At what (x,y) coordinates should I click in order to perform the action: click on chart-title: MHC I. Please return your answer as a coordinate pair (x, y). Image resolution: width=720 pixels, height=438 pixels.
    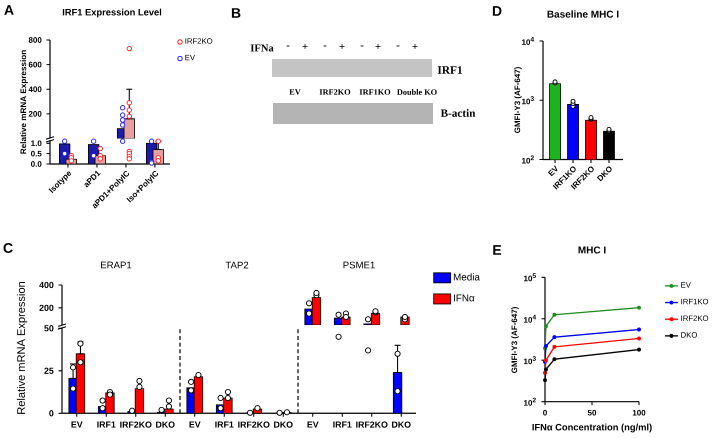
    Looking at the image, I should click on (592, 250).